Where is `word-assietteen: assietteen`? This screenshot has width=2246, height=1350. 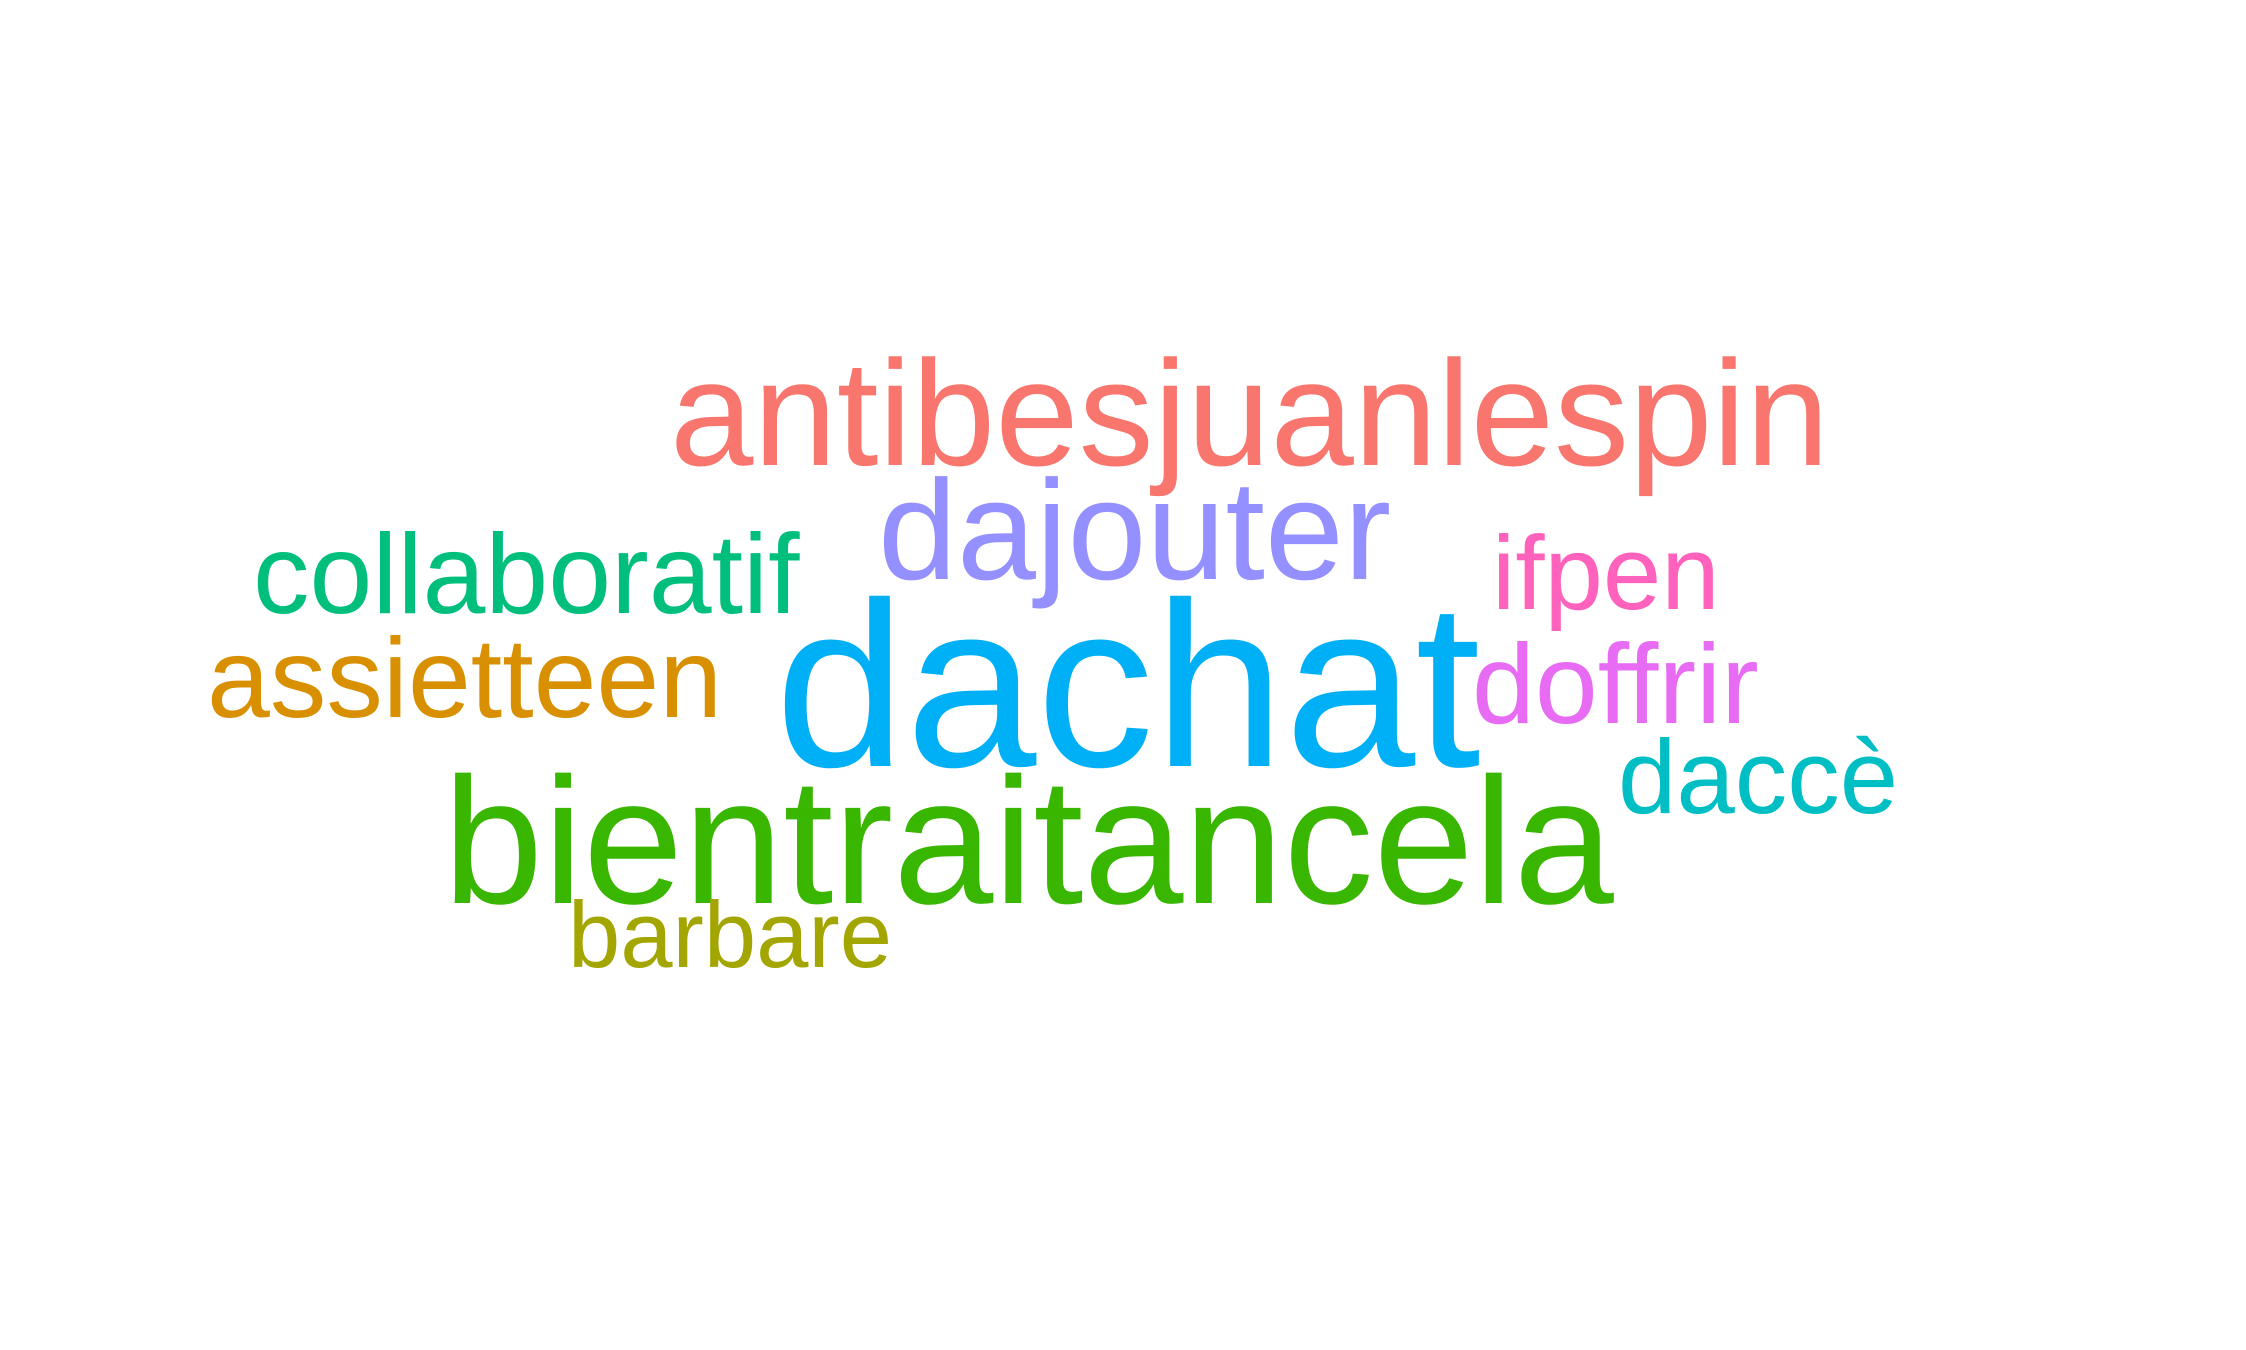
word-assietteen: assietteen is located at coordinates (465, 678).